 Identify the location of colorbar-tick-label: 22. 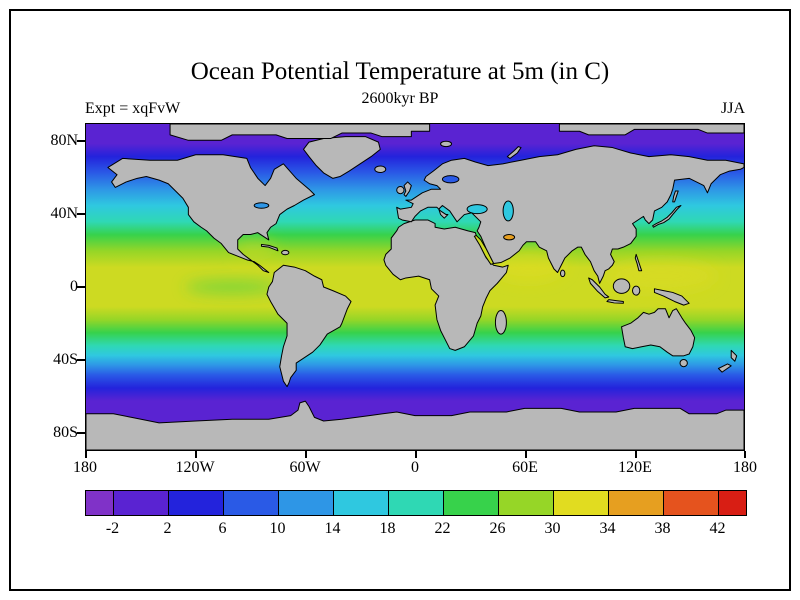
(442, 528).